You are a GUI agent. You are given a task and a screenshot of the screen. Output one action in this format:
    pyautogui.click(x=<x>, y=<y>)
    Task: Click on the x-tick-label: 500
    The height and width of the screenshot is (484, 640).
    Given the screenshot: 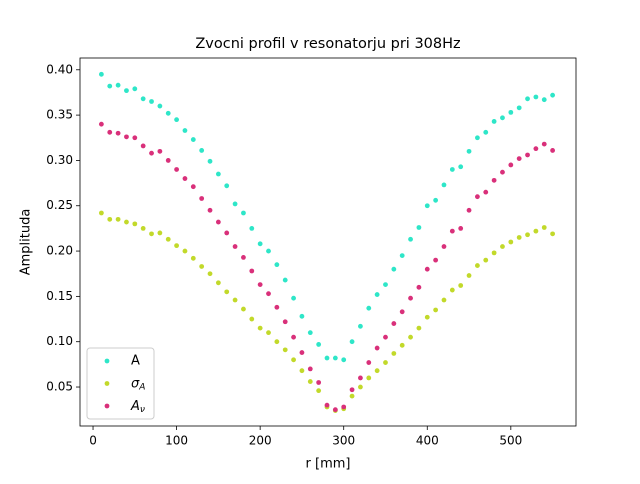 What is the action you would take?
    pyautogui.click(x=510, y=441)
    